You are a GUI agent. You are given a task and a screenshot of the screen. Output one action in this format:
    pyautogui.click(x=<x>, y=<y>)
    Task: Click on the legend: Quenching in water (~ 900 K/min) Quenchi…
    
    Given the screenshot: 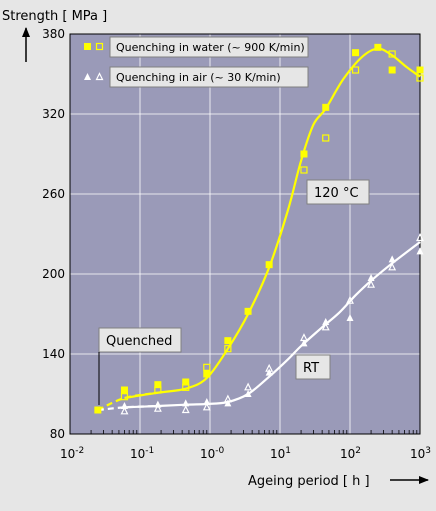 What is the action you would take?
    pyautogui.click(x=196, y=62)
    